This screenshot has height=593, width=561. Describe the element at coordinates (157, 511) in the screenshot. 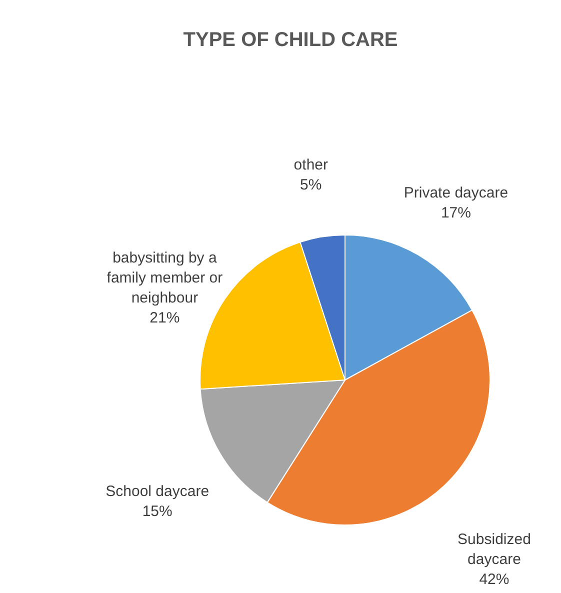

I see `data-label: 15%` at that location.